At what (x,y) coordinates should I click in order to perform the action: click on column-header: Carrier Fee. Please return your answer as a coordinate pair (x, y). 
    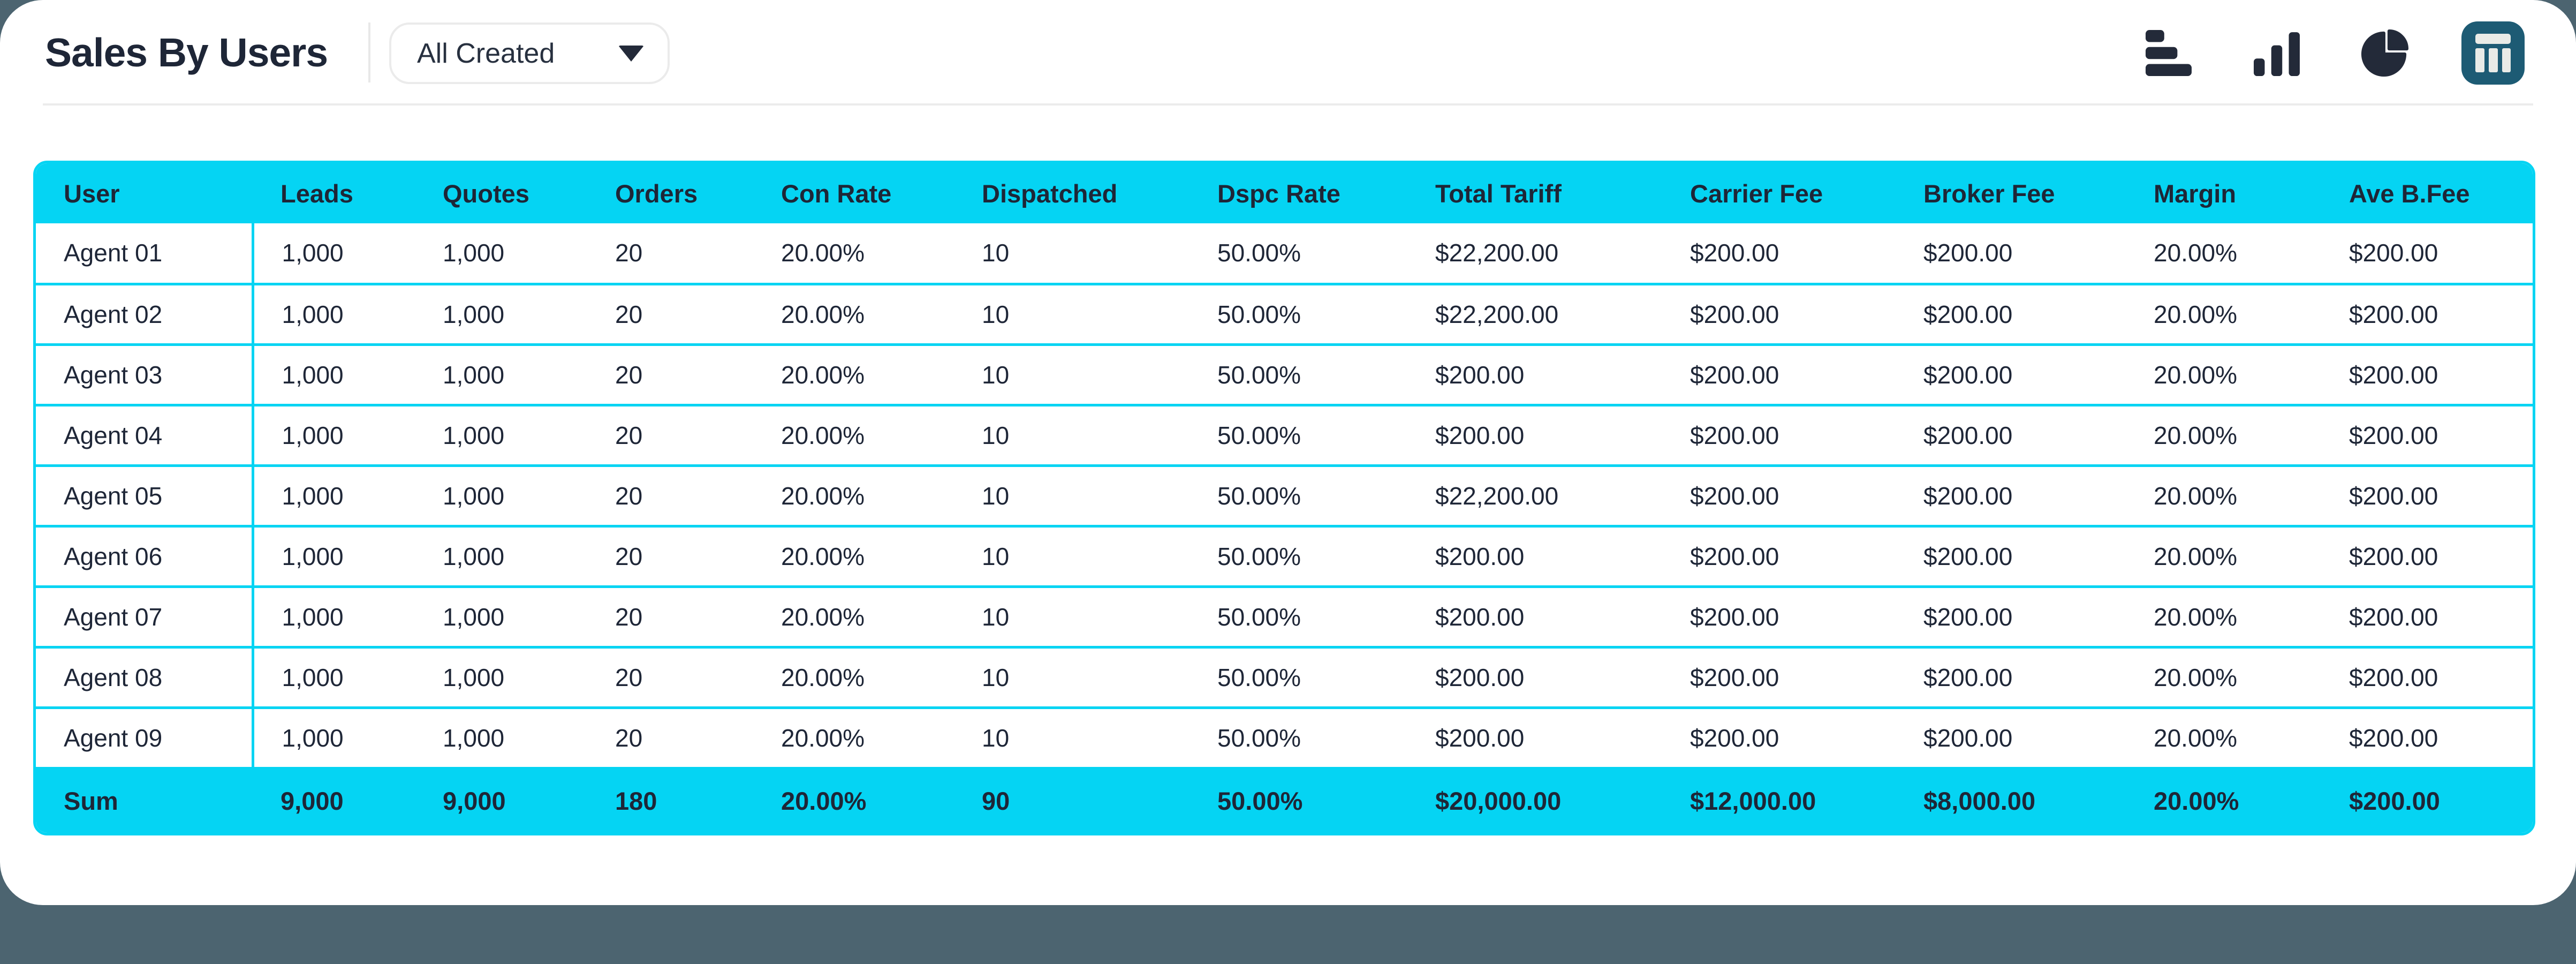
    Looking at the image, I should click on (1779, 193).